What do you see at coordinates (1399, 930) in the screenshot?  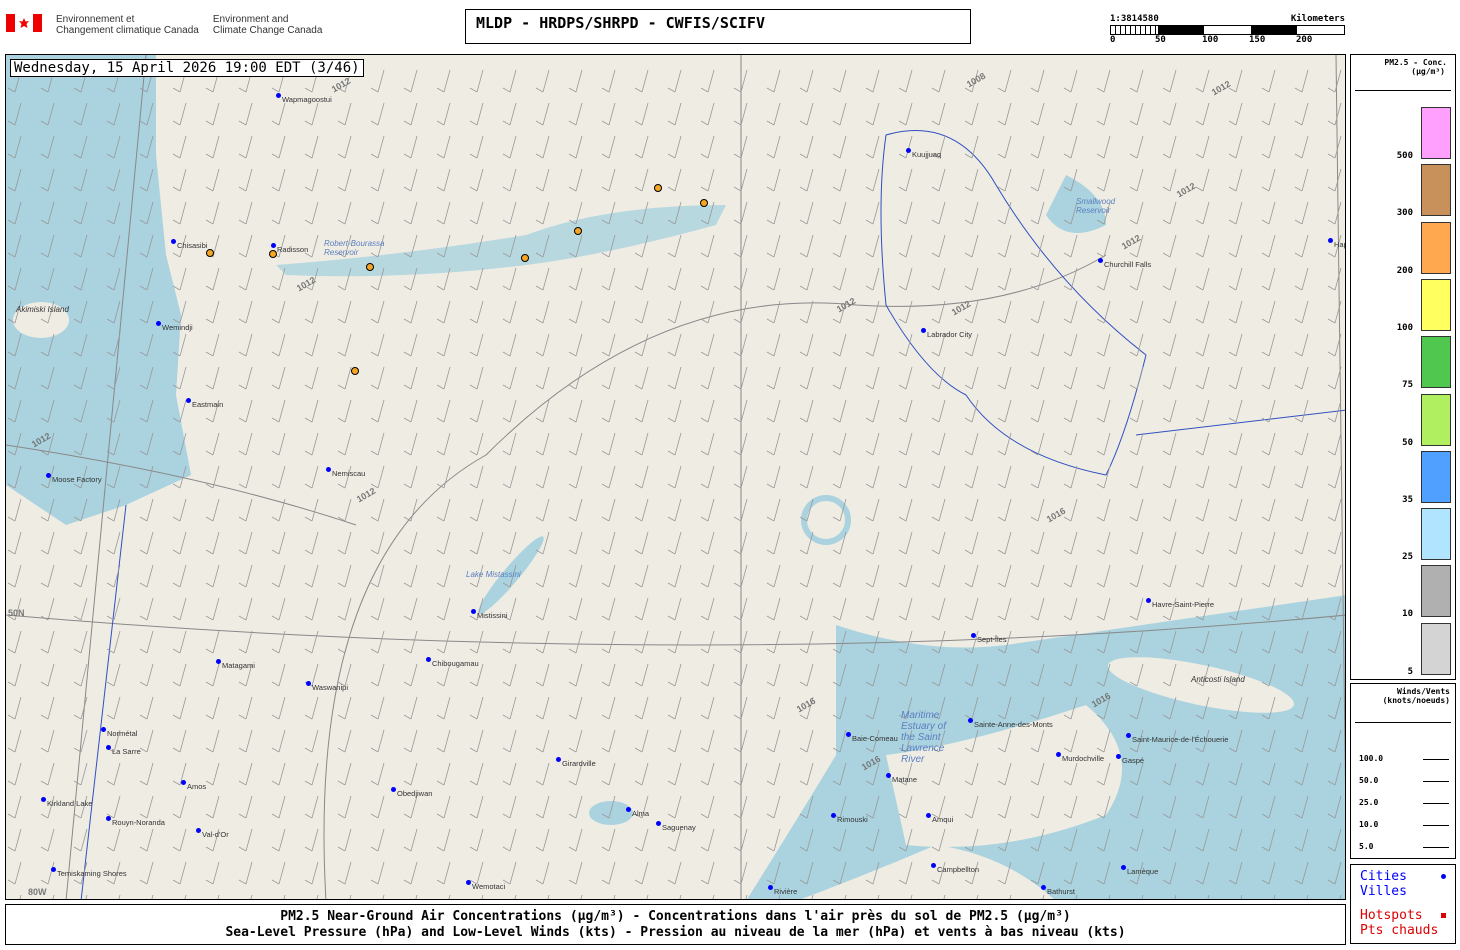 I see `hotspots-label-fr: Pts chauds` at bounding box center [1399, 930].